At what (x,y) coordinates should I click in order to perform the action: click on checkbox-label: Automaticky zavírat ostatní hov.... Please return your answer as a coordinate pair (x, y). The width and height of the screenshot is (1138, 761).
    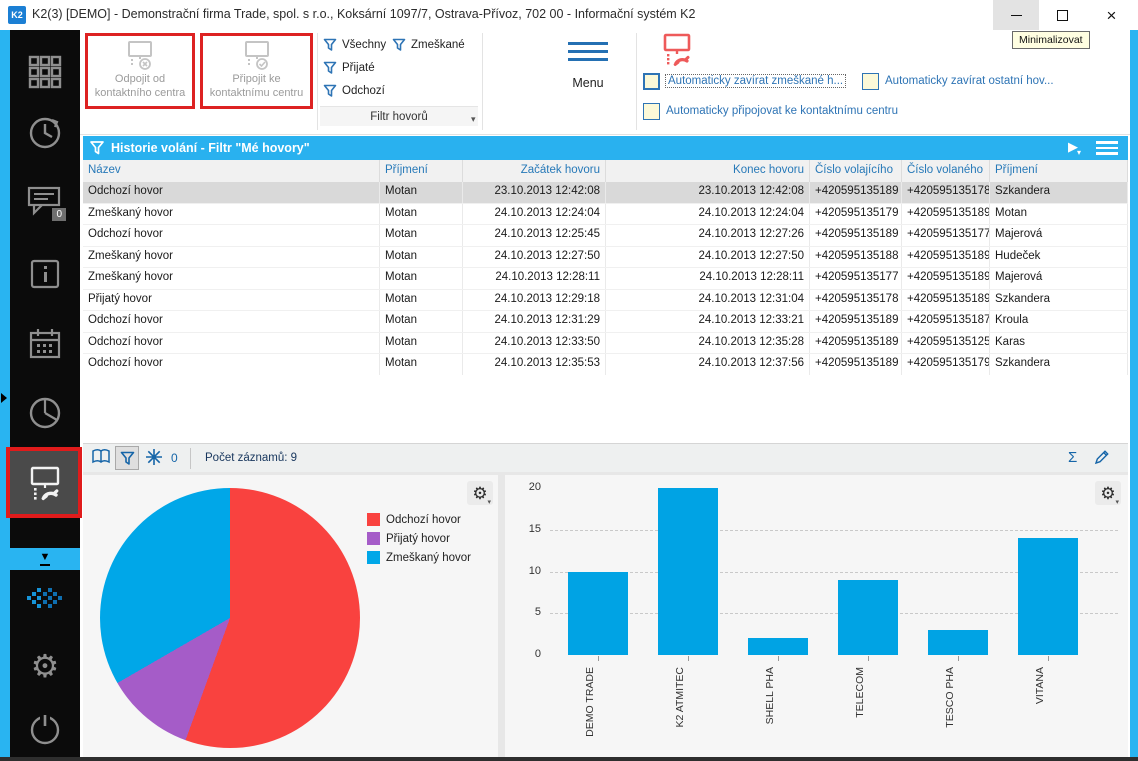
    Looking at the image, I should click on (969, 81).